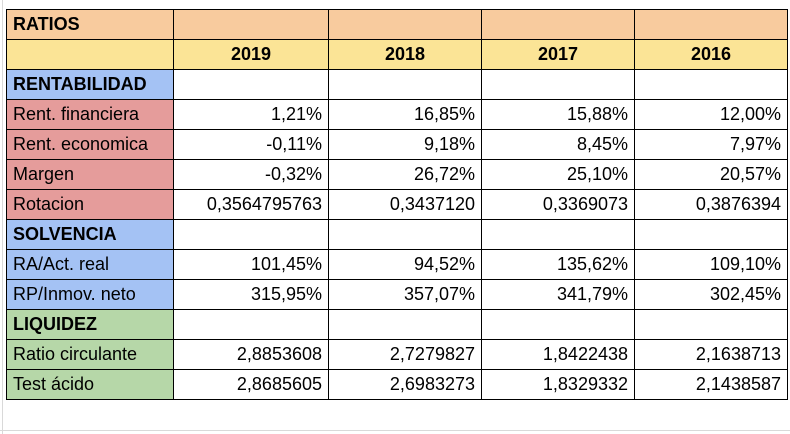 The height and width of the screenshot is (434, 790). What do you see at coordinates (90, 54) in the screenshot?
I see `year-corner-cell` at bounding box center [90, 54].